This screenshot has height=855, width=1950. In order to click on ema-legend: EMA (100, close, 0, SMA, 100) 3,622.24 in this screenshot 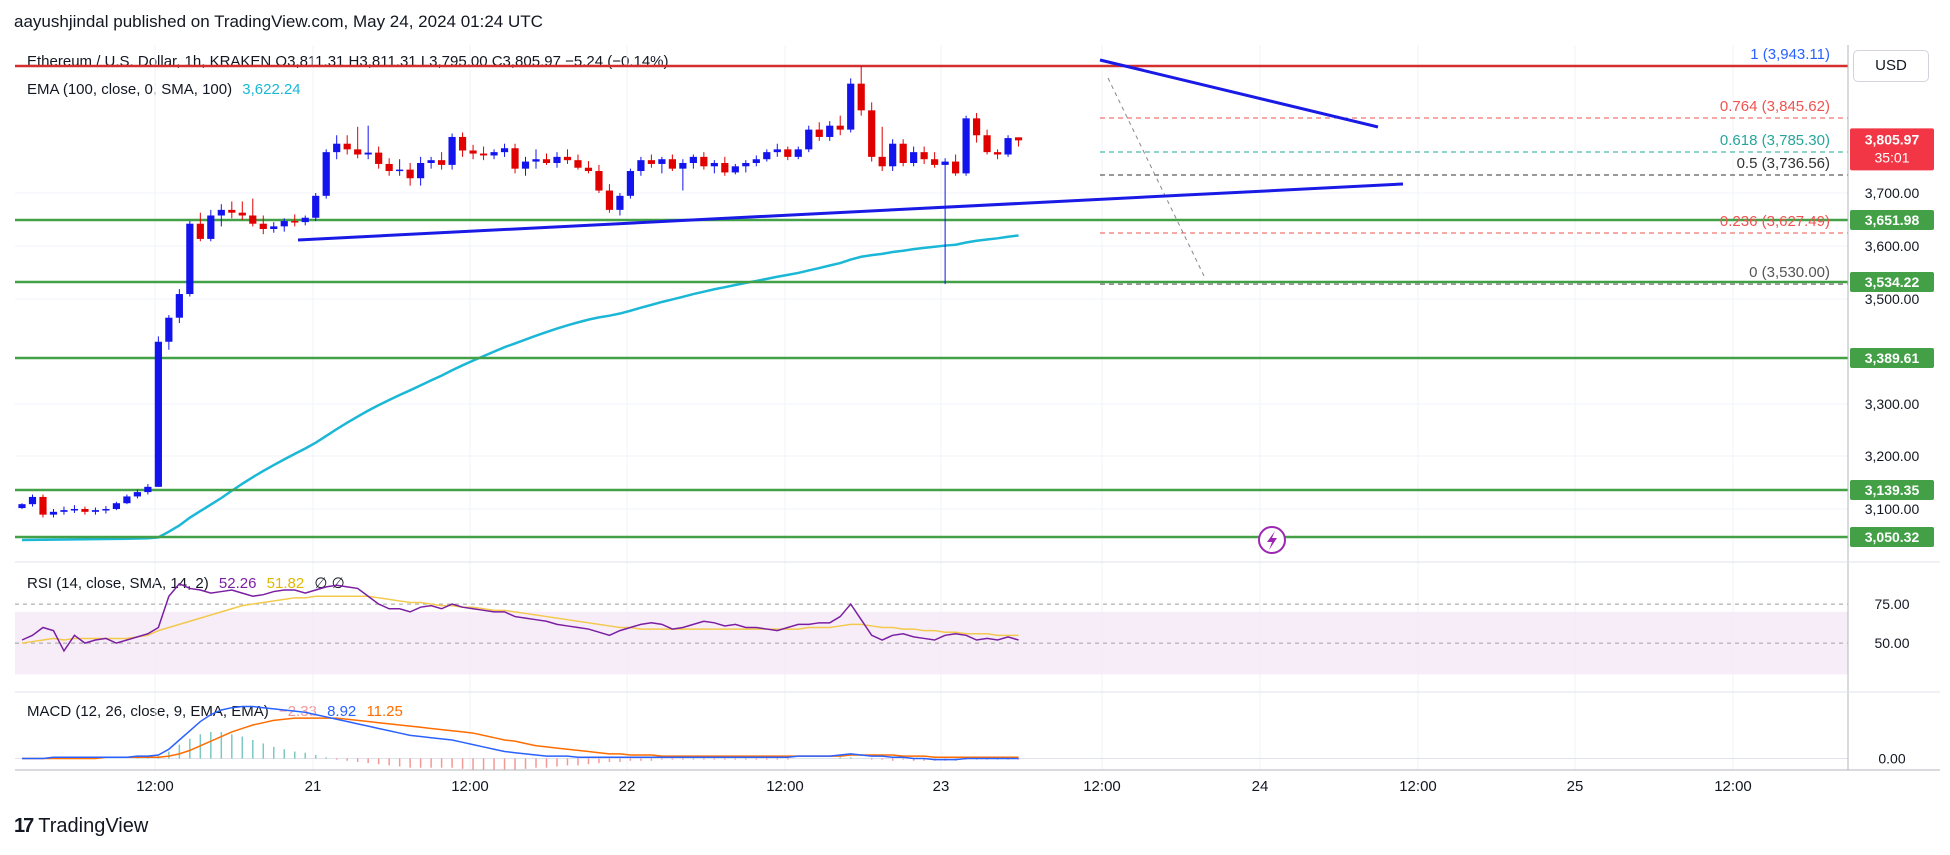, I will do `click(164, 89)`.